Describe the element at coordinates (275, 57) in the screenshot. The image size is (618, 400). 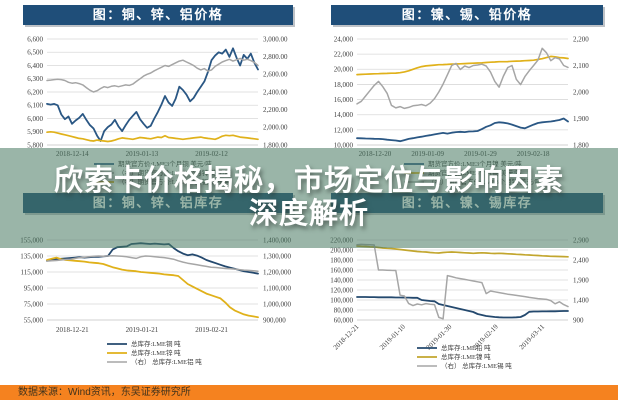
I see `svg-text: 2,800.00` at that location.